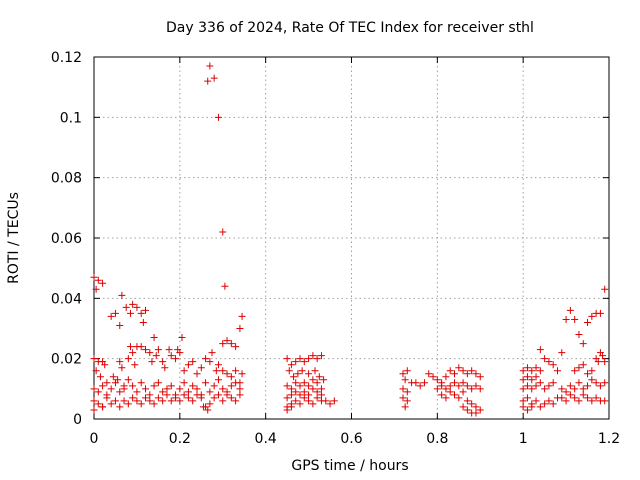 This screenshot has height=480, width=640. Describe the element at coordinates (77, 420) in the screenshot. I see `y-tick-label: 0` at that location.